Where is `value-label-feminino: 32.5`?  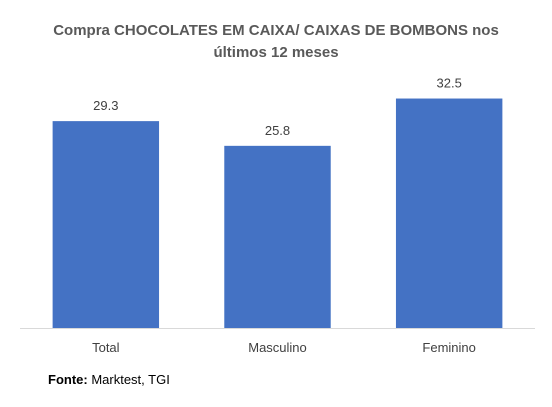 value-label-feminino: 32.5 is located at coordinates (449, 83).